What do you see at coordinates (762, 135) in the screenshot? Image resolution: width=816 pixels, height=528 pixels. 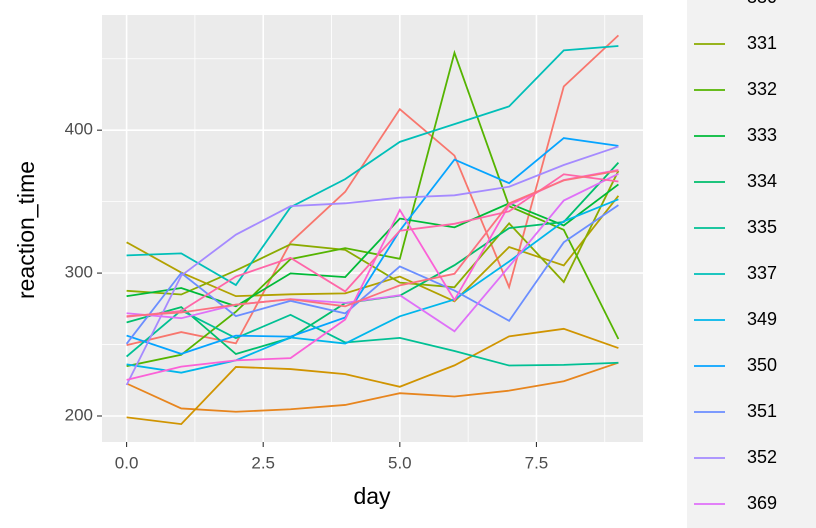 I see `legend-label: 333` at bounding box center [762, 135].